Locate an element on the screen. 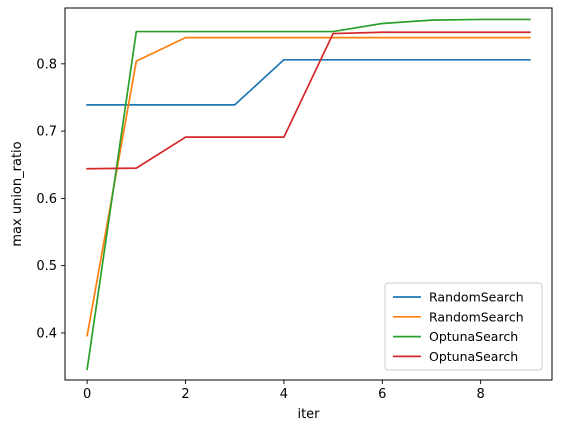 This screenshot has width=567, height=432. x-tick-label: 8 is located at coordinates (481, 394).